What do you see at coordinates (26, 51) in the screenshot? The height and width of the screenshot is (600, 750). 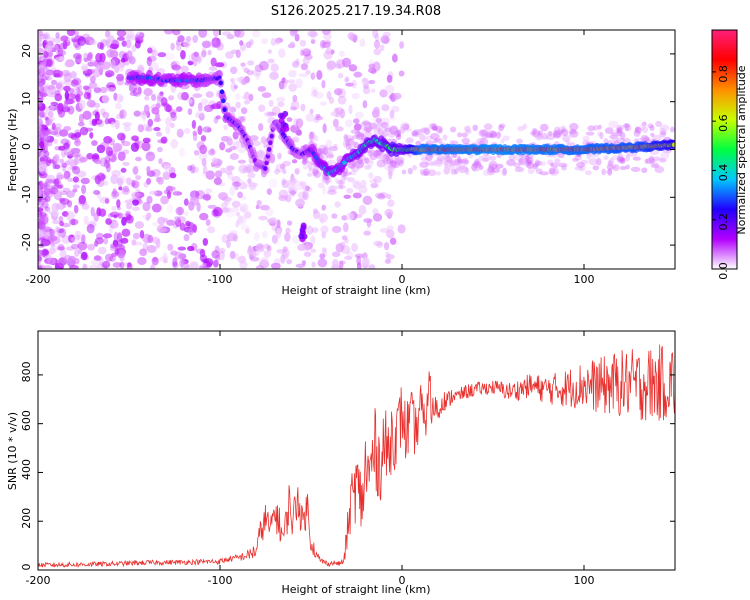 I see `spectrogram-y-tick-label: 20` at bounding box center [26, 51].